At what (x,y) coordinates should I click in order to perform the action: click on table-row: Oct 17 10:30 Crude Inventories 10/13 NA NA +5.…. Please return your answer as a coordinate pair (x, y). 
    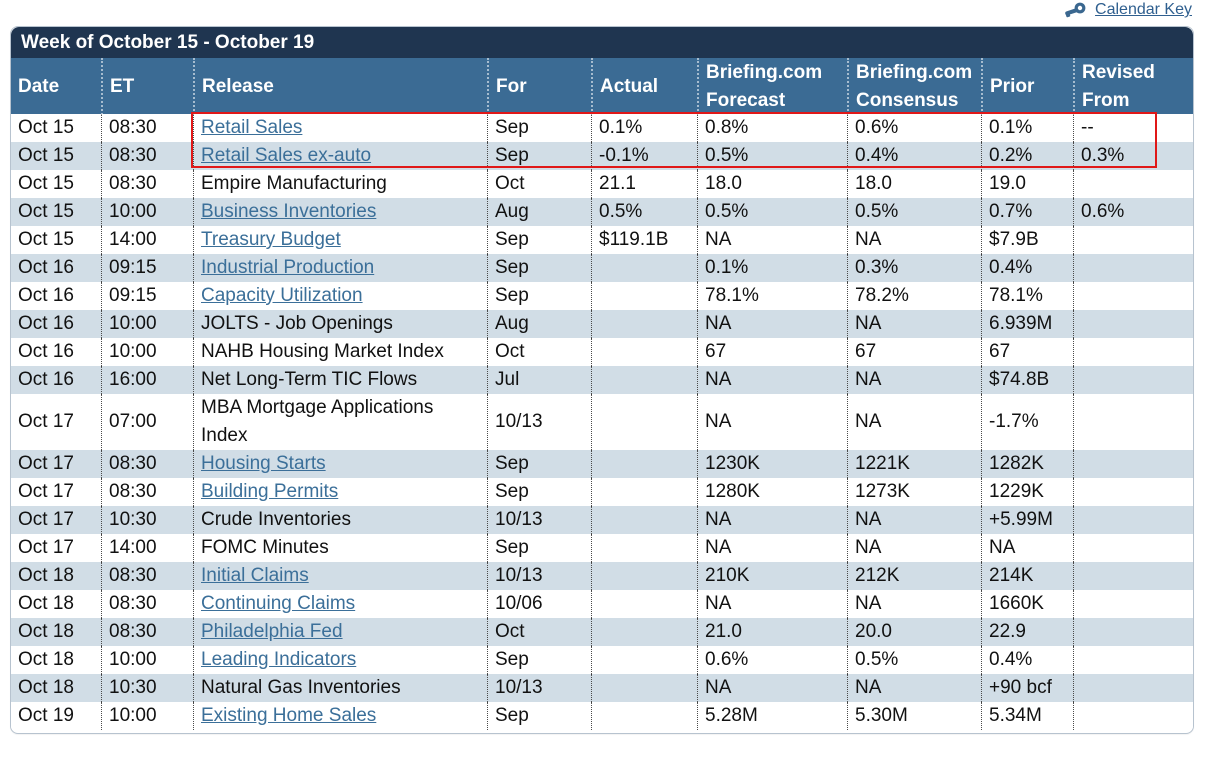
    Looking at the image, I should click on (602, 520).